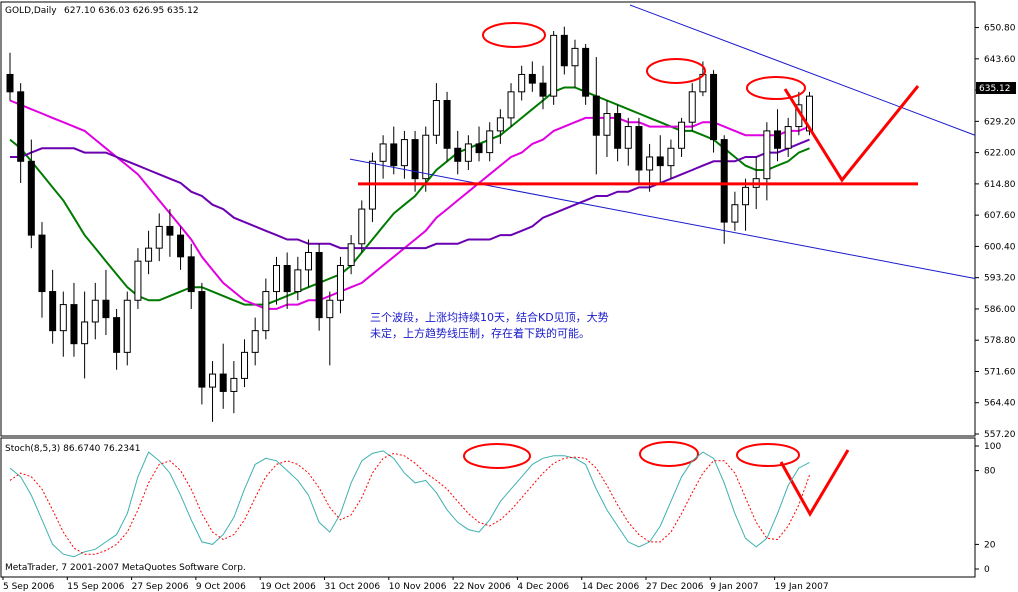 Image resolution: width=1018 pixels, height=592 pixels. What do you see at coordinates (995, 89) in the screenshot?
I see `price-tag: 635.12` at bounding box center [995, 89].